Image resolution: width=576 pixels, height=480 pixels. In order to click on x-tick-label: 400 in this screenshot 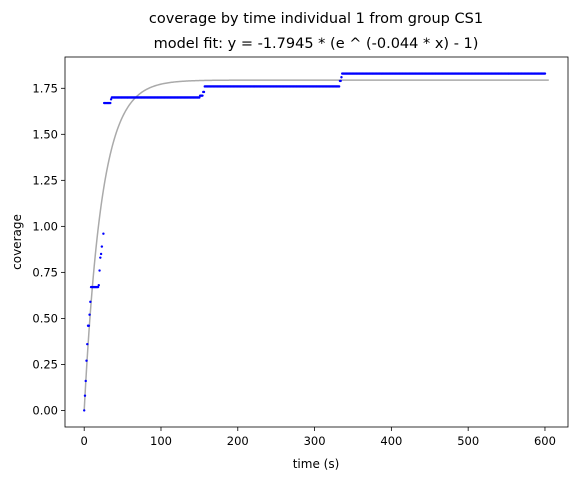, I will do `click(391, 441)`.